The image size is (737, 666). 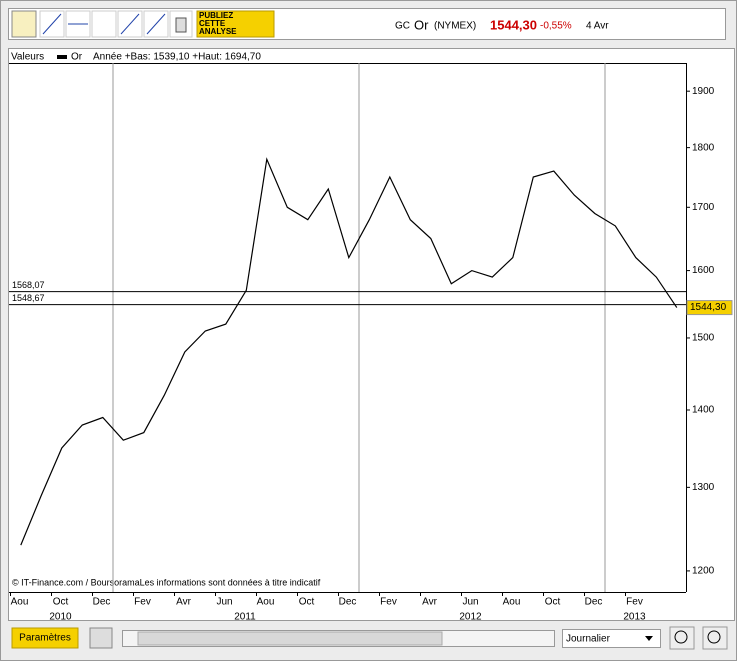 What do you see at coordinates (290, 638) in the screenshot?
I see `scroll-thumb` at bounding box center [290, 638].